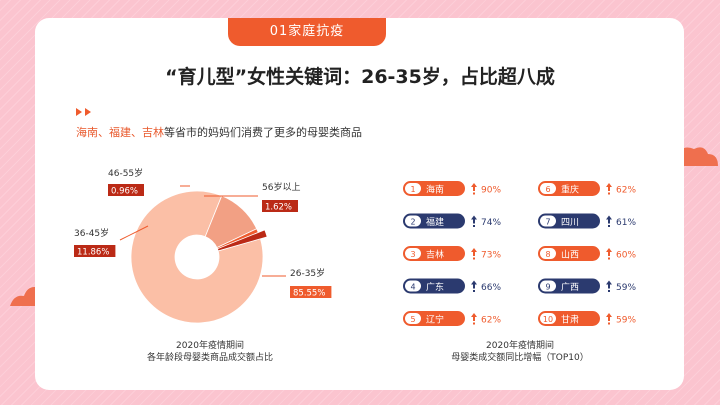 The height and width of the screenshot is (405, 720). What do you see at coordinates (435, 222) in the screenshot?
I see `rank-province-2: 福建` at bounding box center [435, 222].